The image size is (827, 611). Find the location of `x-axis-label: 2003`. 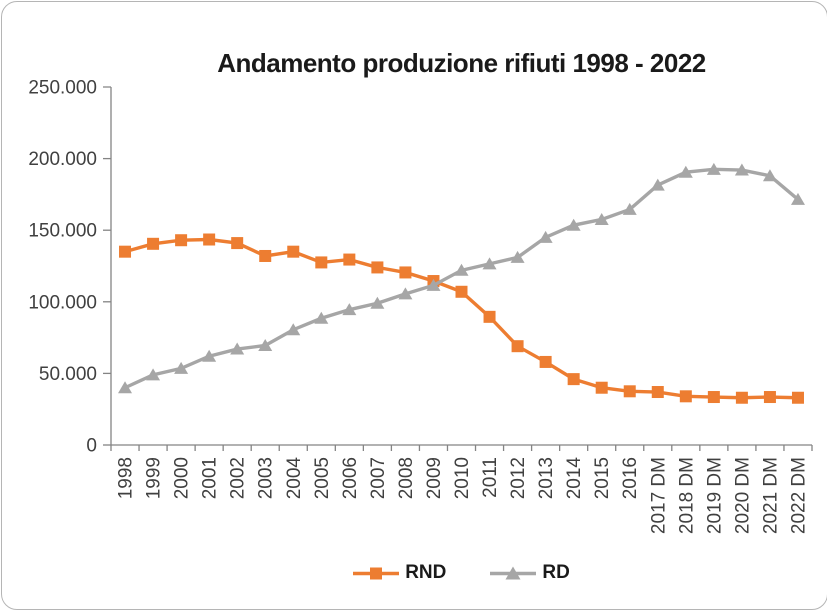

x-axis-label: 2003 is located at coordinates (266, 478).